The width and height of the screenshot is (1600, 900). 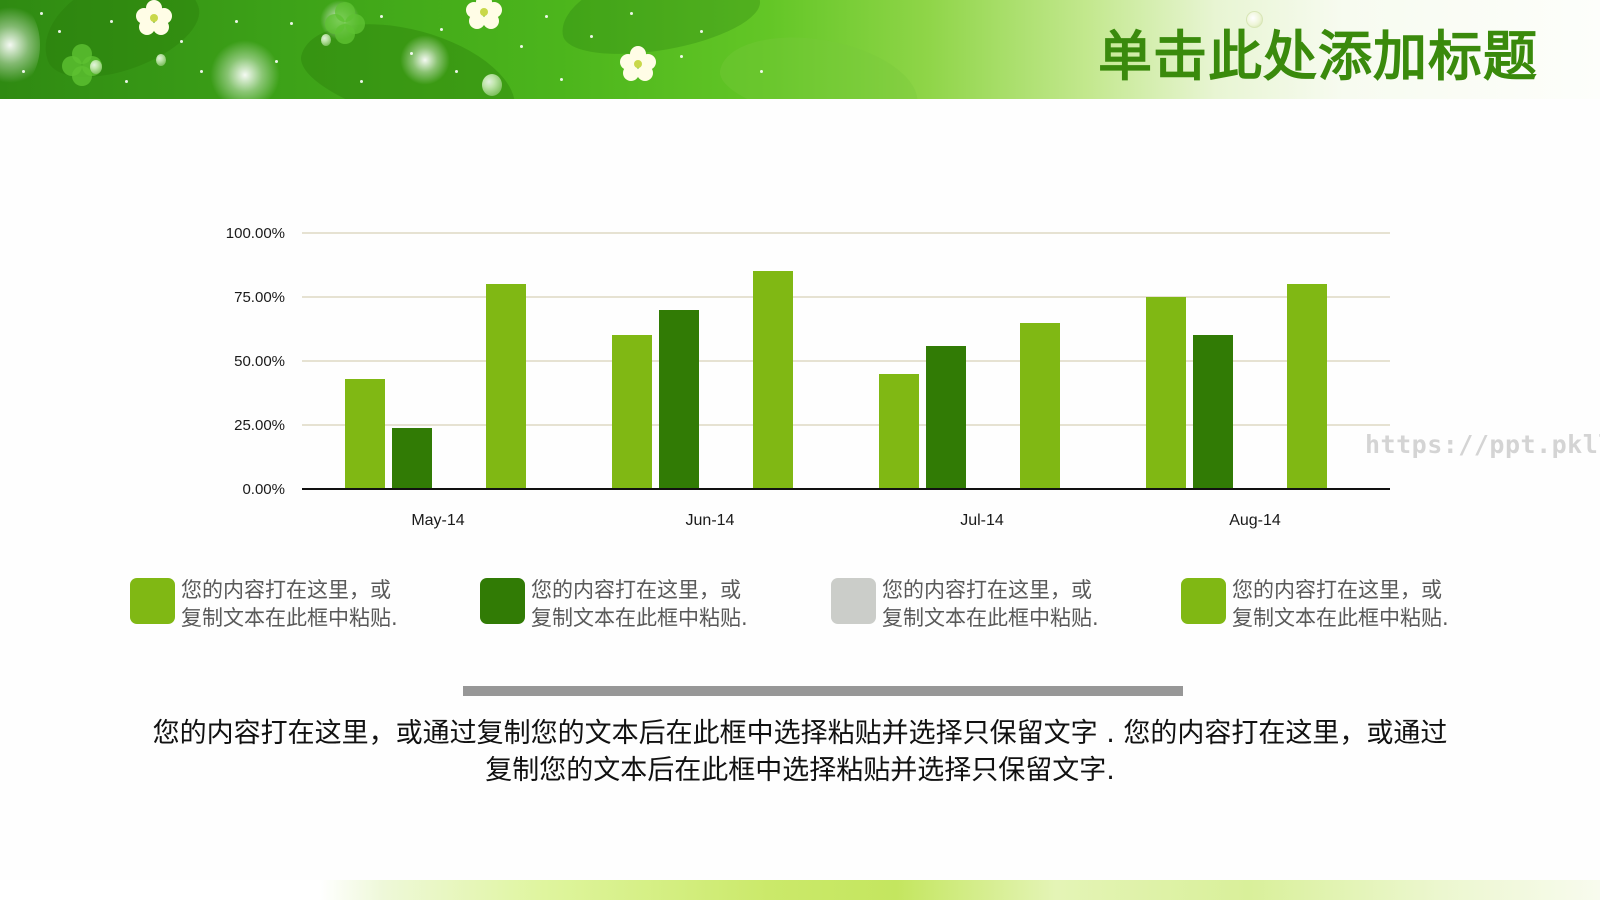 What do you see at coordinates (1254, 19) in the screenshot?
I see `bubble-decoration` at bounding box center [1254, 19].